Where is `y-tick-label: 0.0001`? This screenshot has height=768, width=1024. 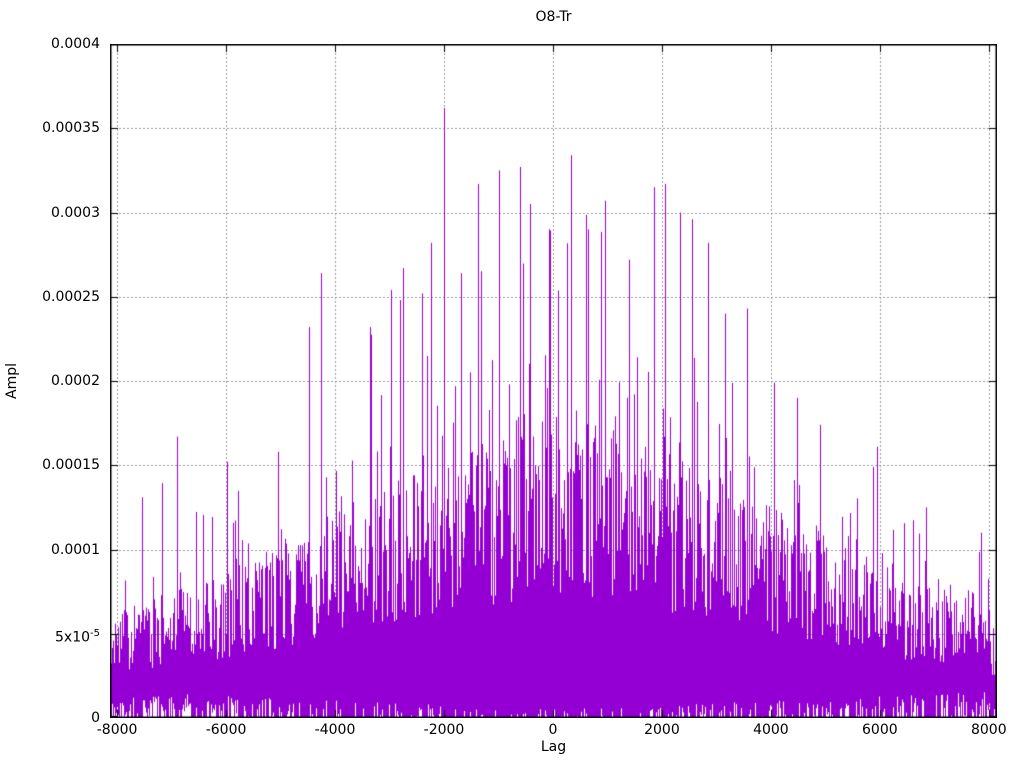
y-tick-label: 0.0001 is located at coordinates (75, 549).